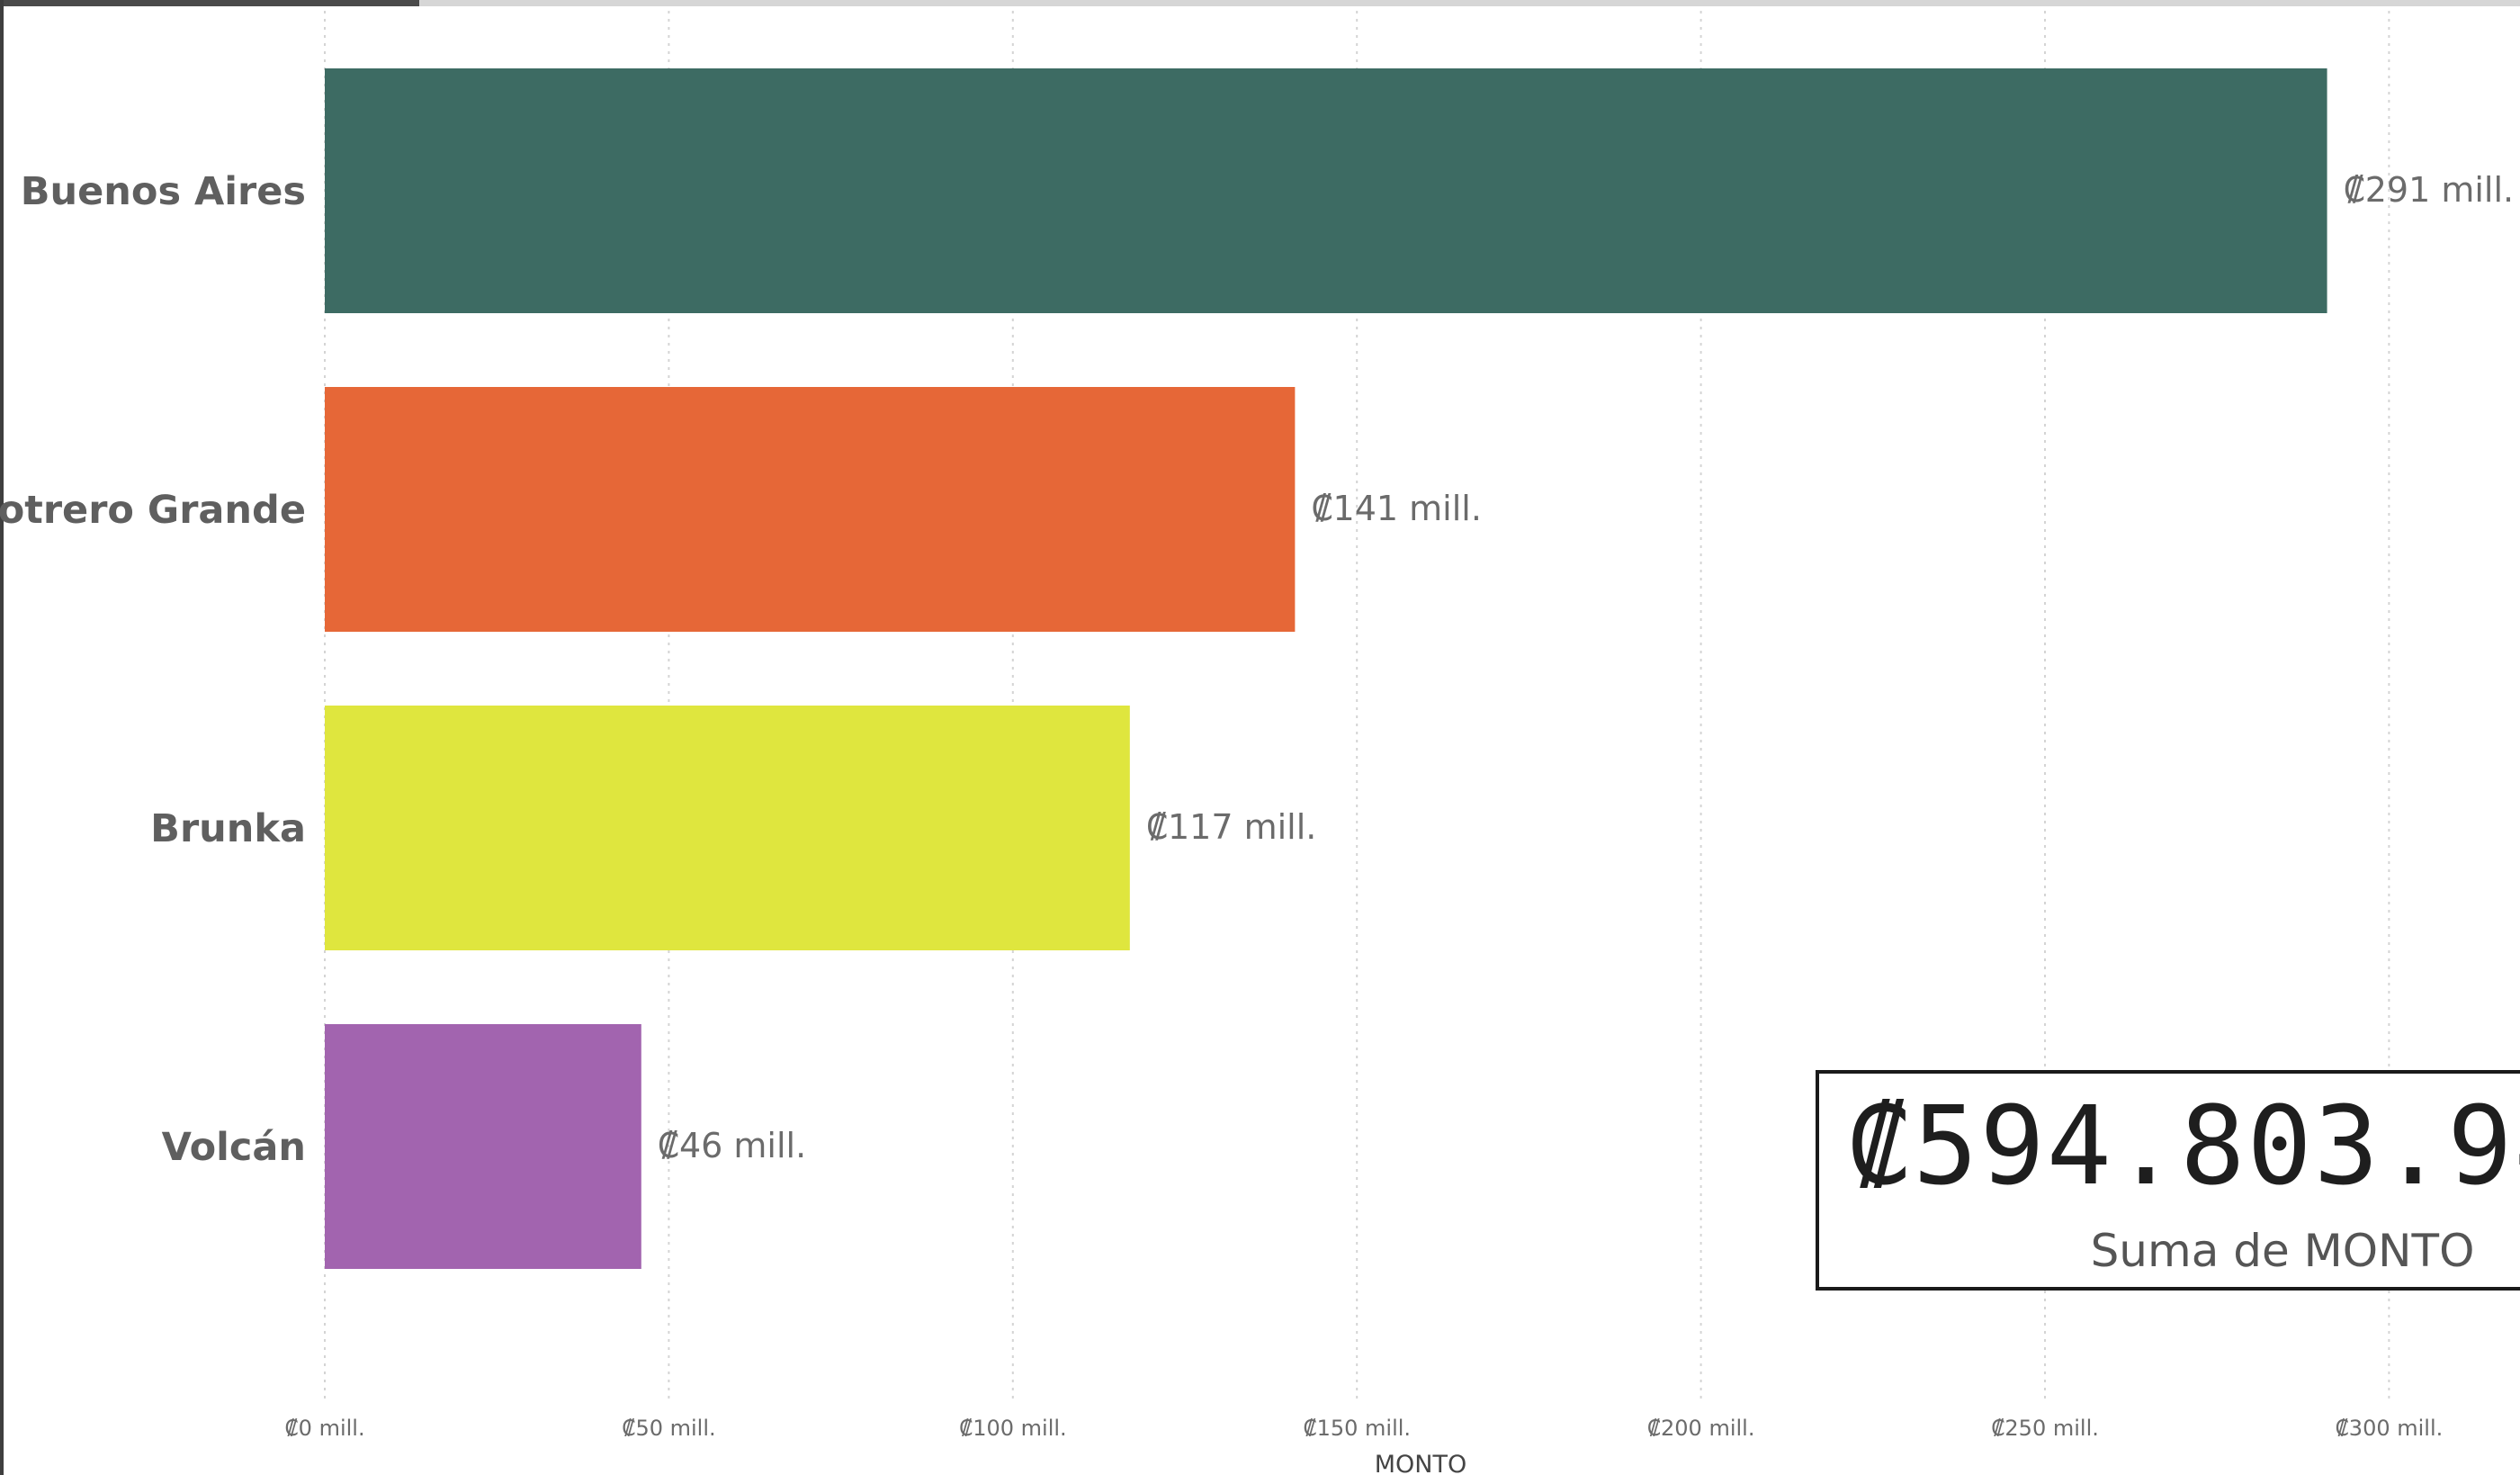  Describe the element at coordinates (1231, 827) in the screenshot. I see `data-label: ₡117 mill.` at that location.